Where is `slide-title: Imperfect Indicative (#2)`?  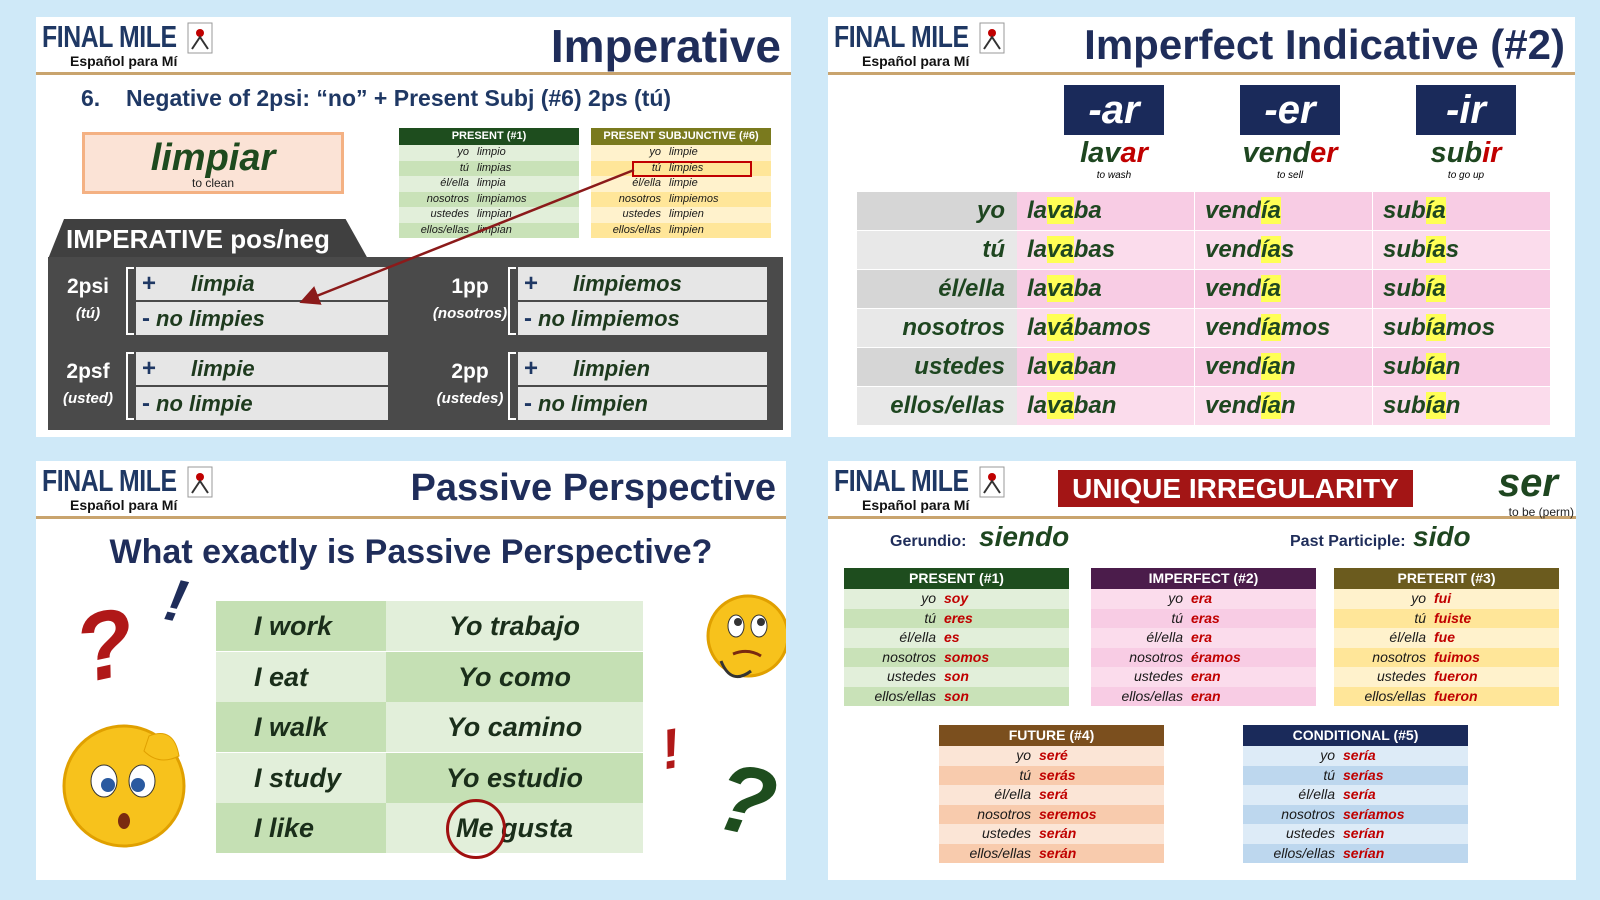 slide-title: Imperfect Indicative (#2) is located at coordinates (1324, 44).